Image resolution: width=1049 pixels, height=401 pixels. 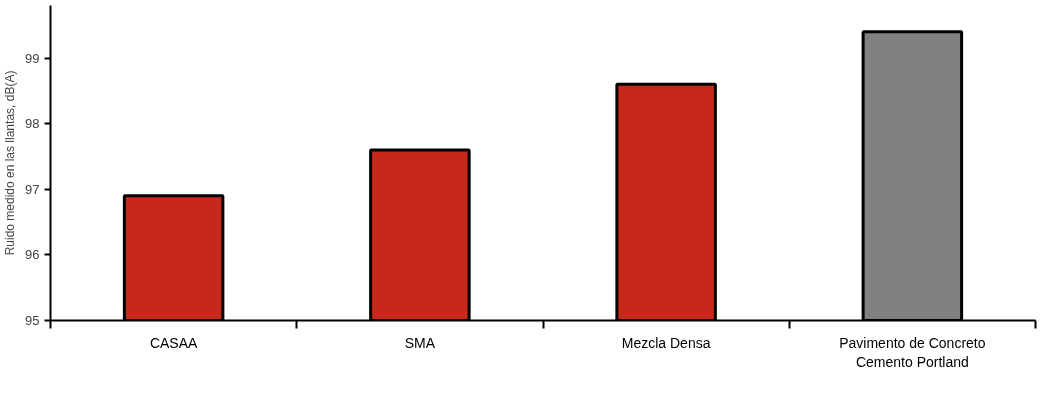 What do you see at coordinates (174, 342) in the screenshot?
I see `x-tick-label: CASAA` at bounding box center [174, 342].